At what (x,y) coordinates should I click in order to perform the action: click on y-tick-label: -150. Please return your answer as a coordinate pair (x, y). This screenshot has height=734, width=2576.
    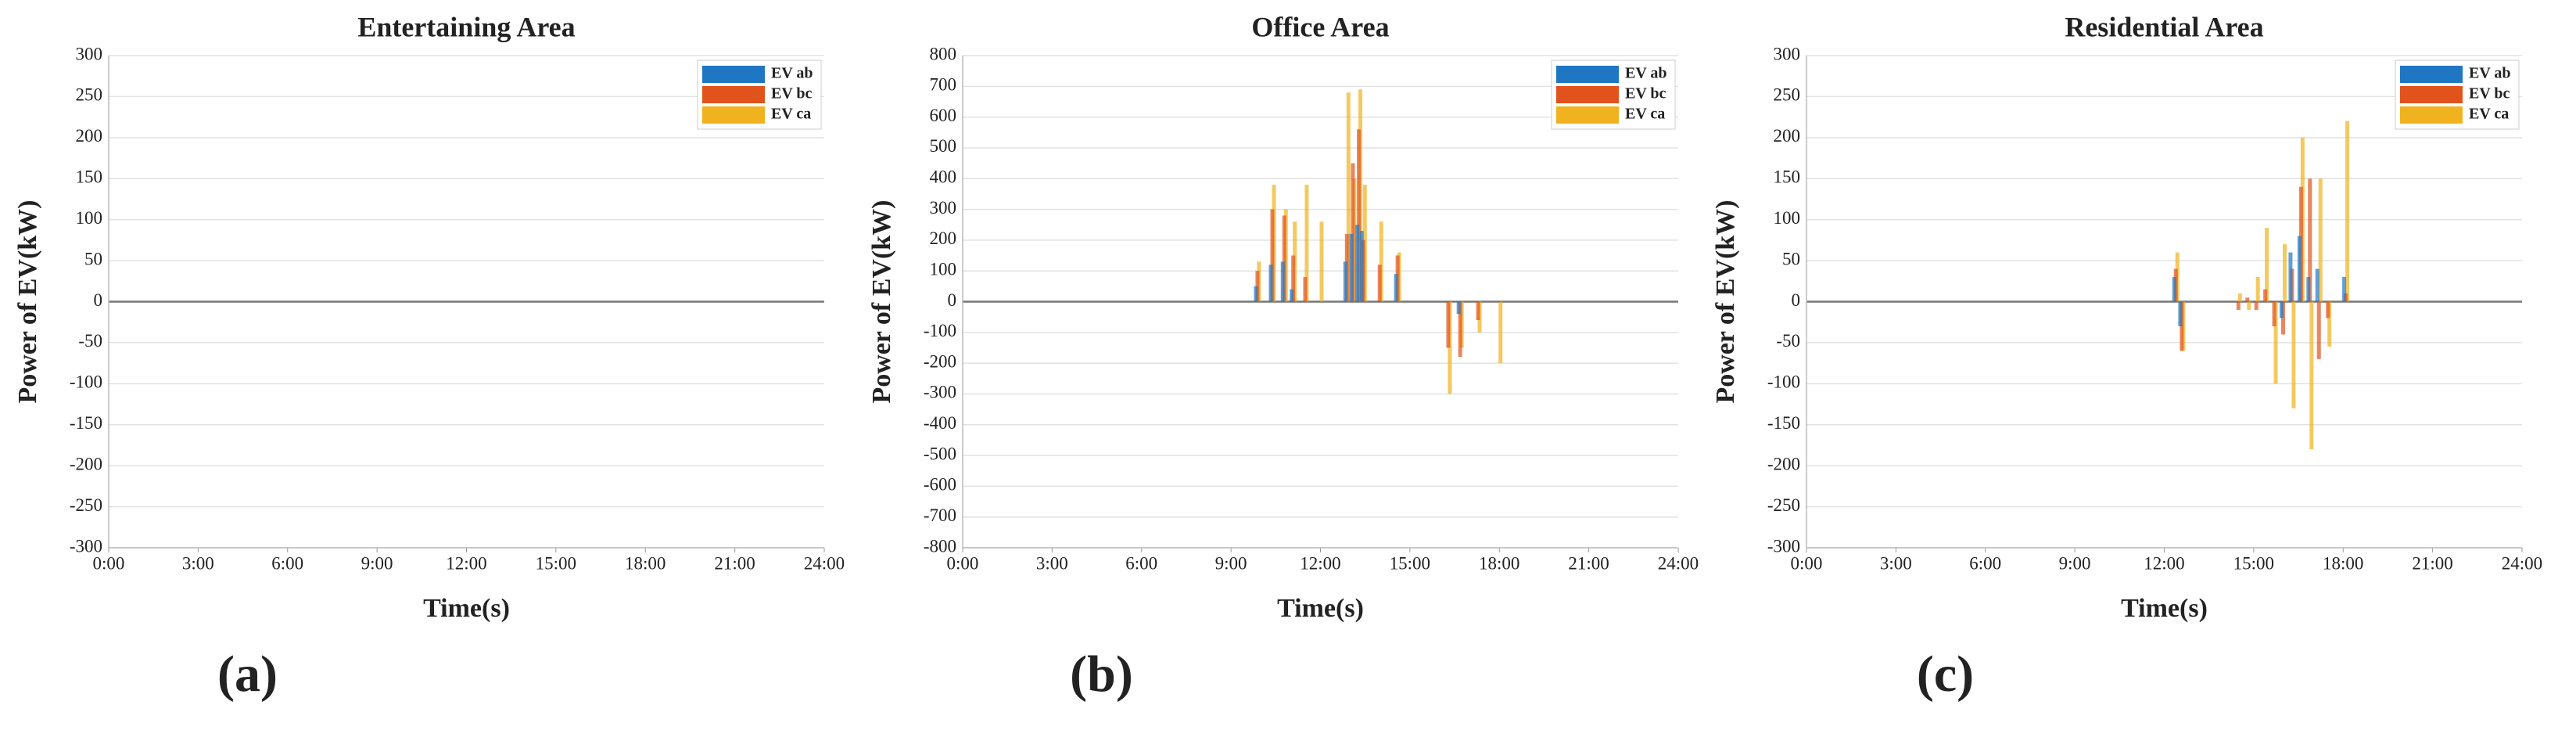
    Looking at the image, I should click on (86, 423).